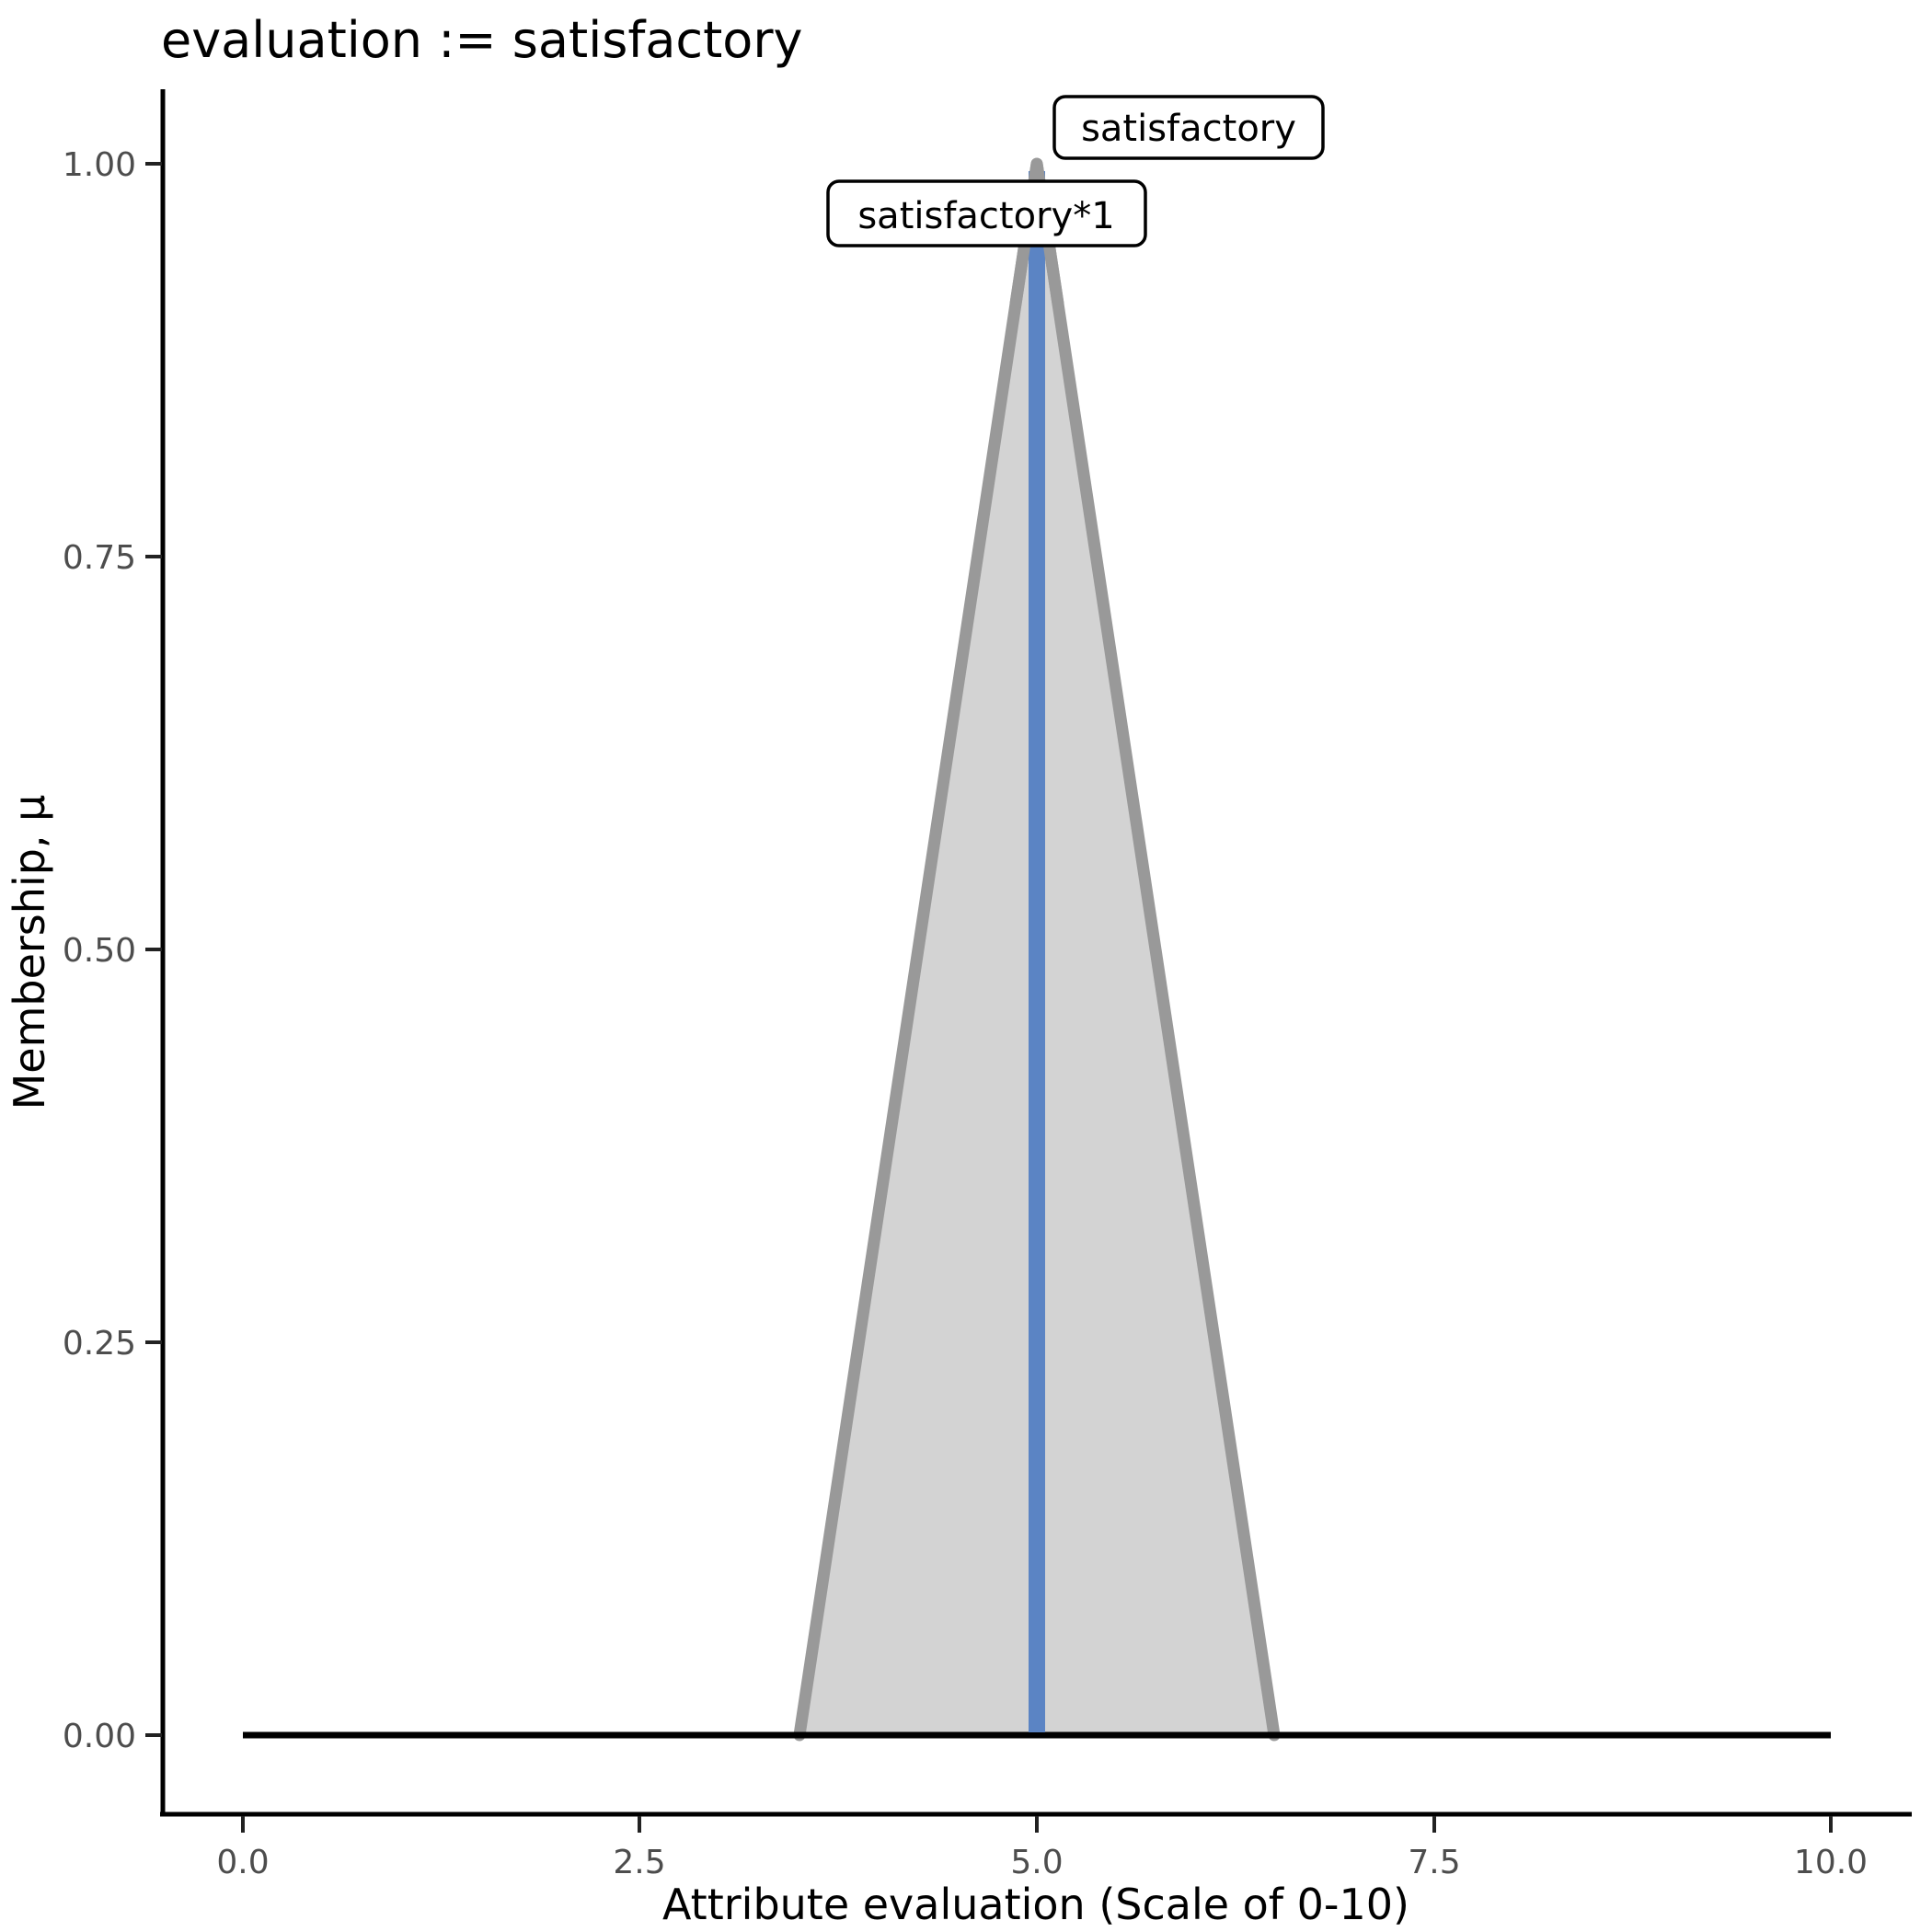  What do you see at coordinates (99, 1736) in the screenshot?
I see `y-tick-label: 0.00` at bounding box center [99, 1736].